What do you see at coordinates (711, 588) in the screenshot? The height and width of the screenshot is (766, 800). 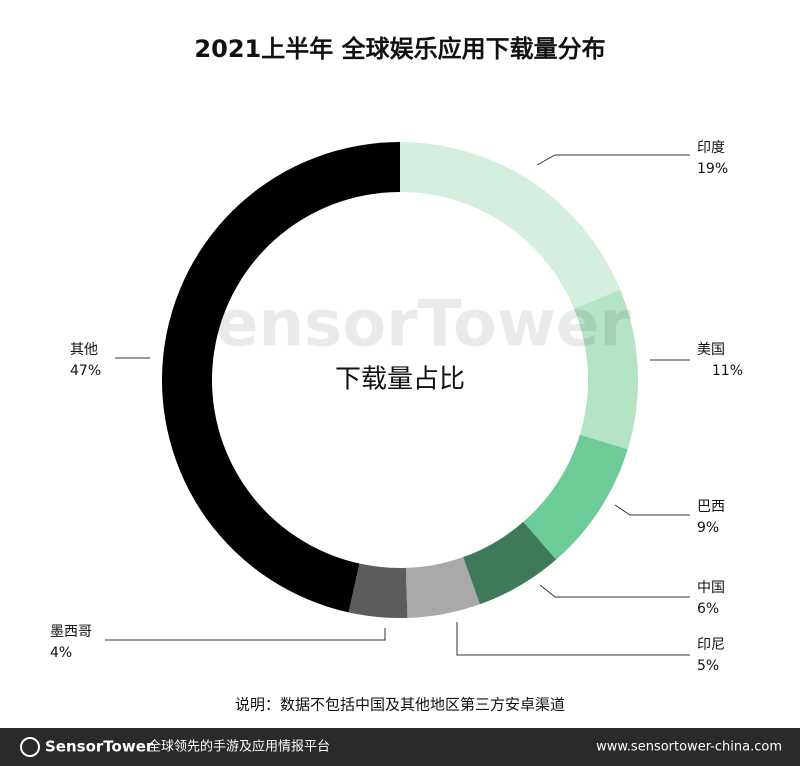 I see `slice-label: 中国` at bounding box center [711, 588].